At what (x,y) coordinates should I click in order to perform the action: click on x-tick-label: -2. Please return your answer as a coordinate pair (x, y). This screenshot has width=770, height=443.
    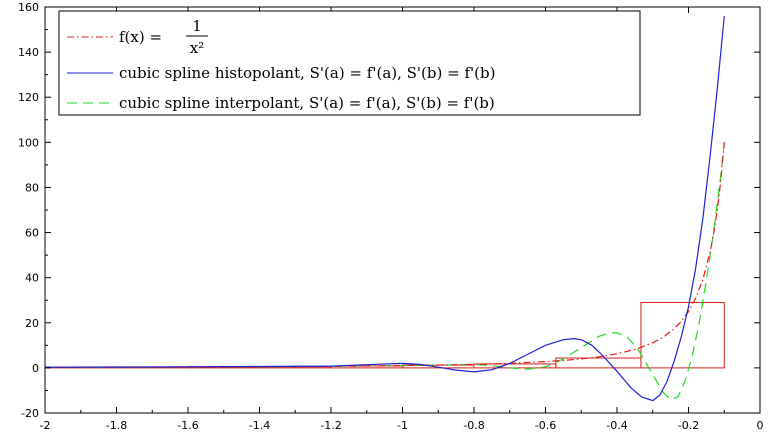
    Looking at the image, I should click on (45, 425).